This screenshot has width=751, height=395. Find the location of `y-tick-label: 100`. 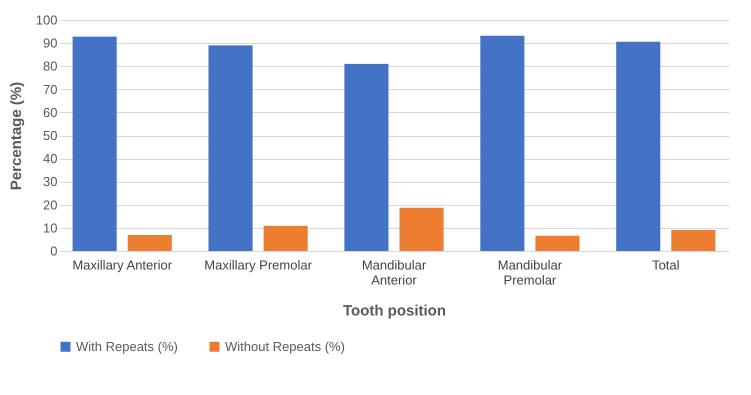

y-tick-label: 100 is located at coordinates (47, 20).